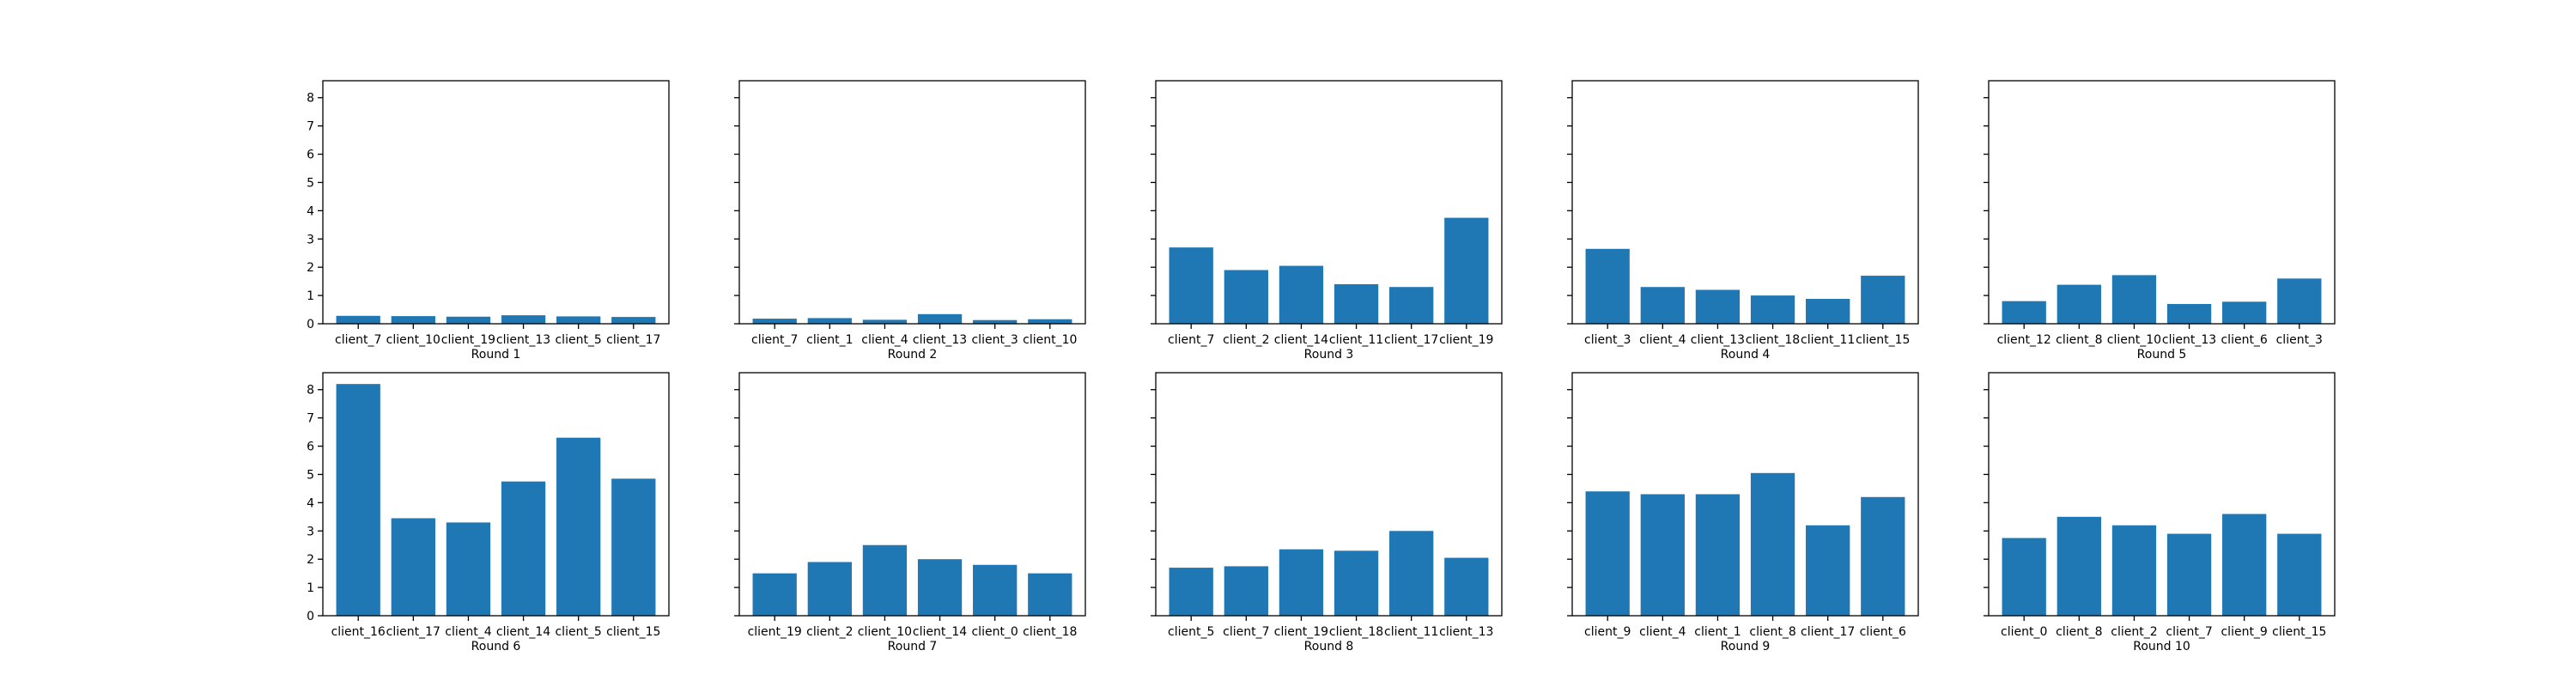 The image size is (2576, 687). Describe the element at coordinates (496, 647) in the screenshot. I see `x-axis-label: Round 6` at that location.